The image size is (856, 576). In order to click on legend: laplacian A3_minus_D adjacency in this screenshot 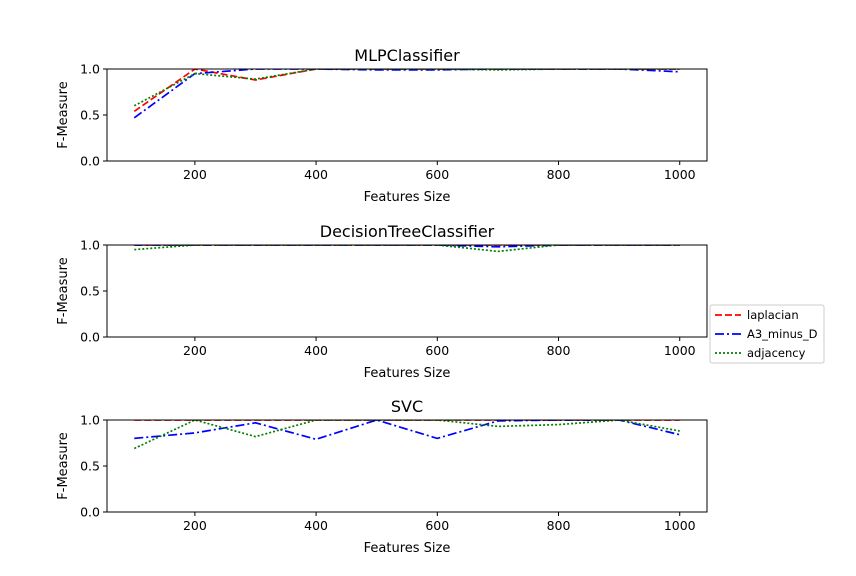, I will do `click(767, 334)`.